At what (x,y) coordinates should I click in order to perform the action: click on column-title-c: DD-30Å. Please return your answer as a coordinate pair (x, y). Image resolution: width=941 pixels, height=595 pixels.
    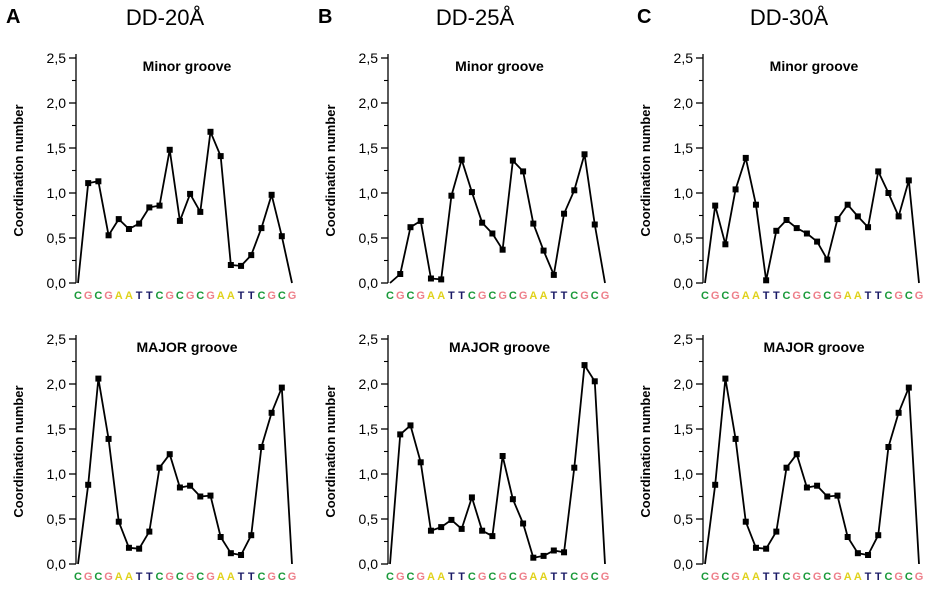
    Looking at the image, I should click on (789, 17).